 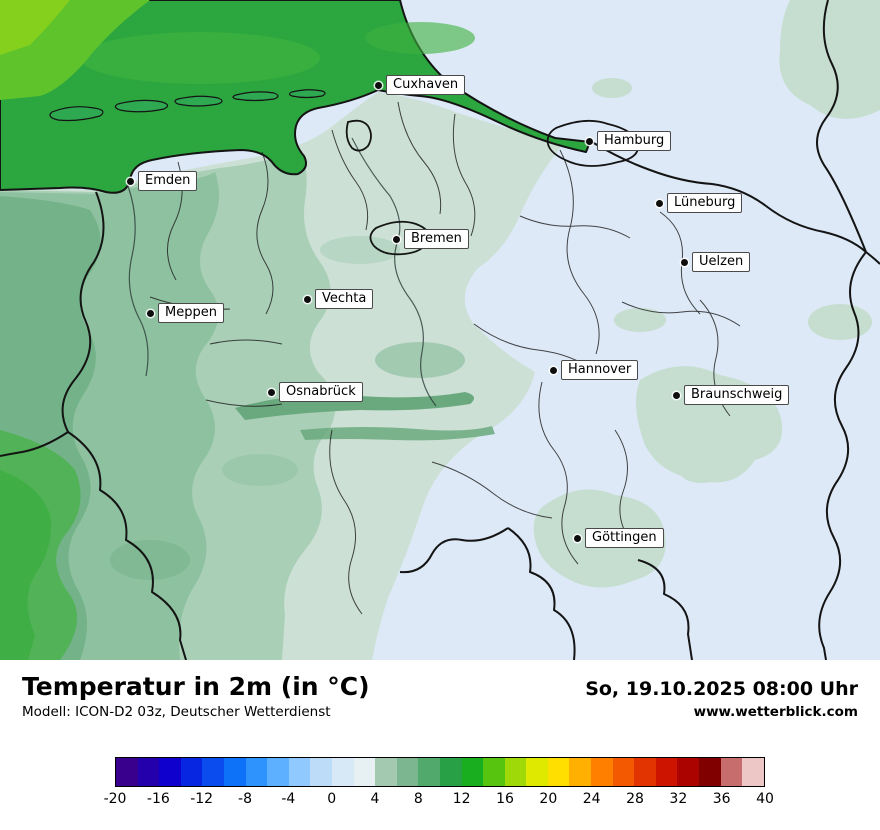 What do you see at coordinates (678, 799) in the screenshot?
I see `colorbar-tick-label: 32` at bounding box center [678, 799].